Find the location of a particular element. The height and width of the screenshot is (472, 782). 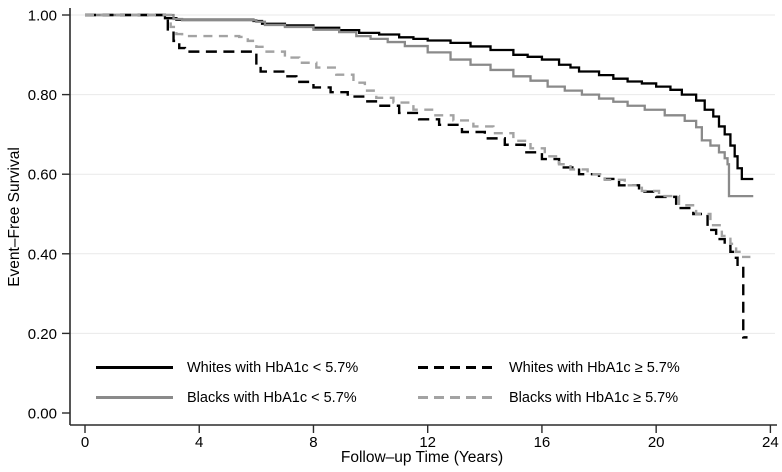

y-tick-label: 0.40 is located at coordinates (42, 254).